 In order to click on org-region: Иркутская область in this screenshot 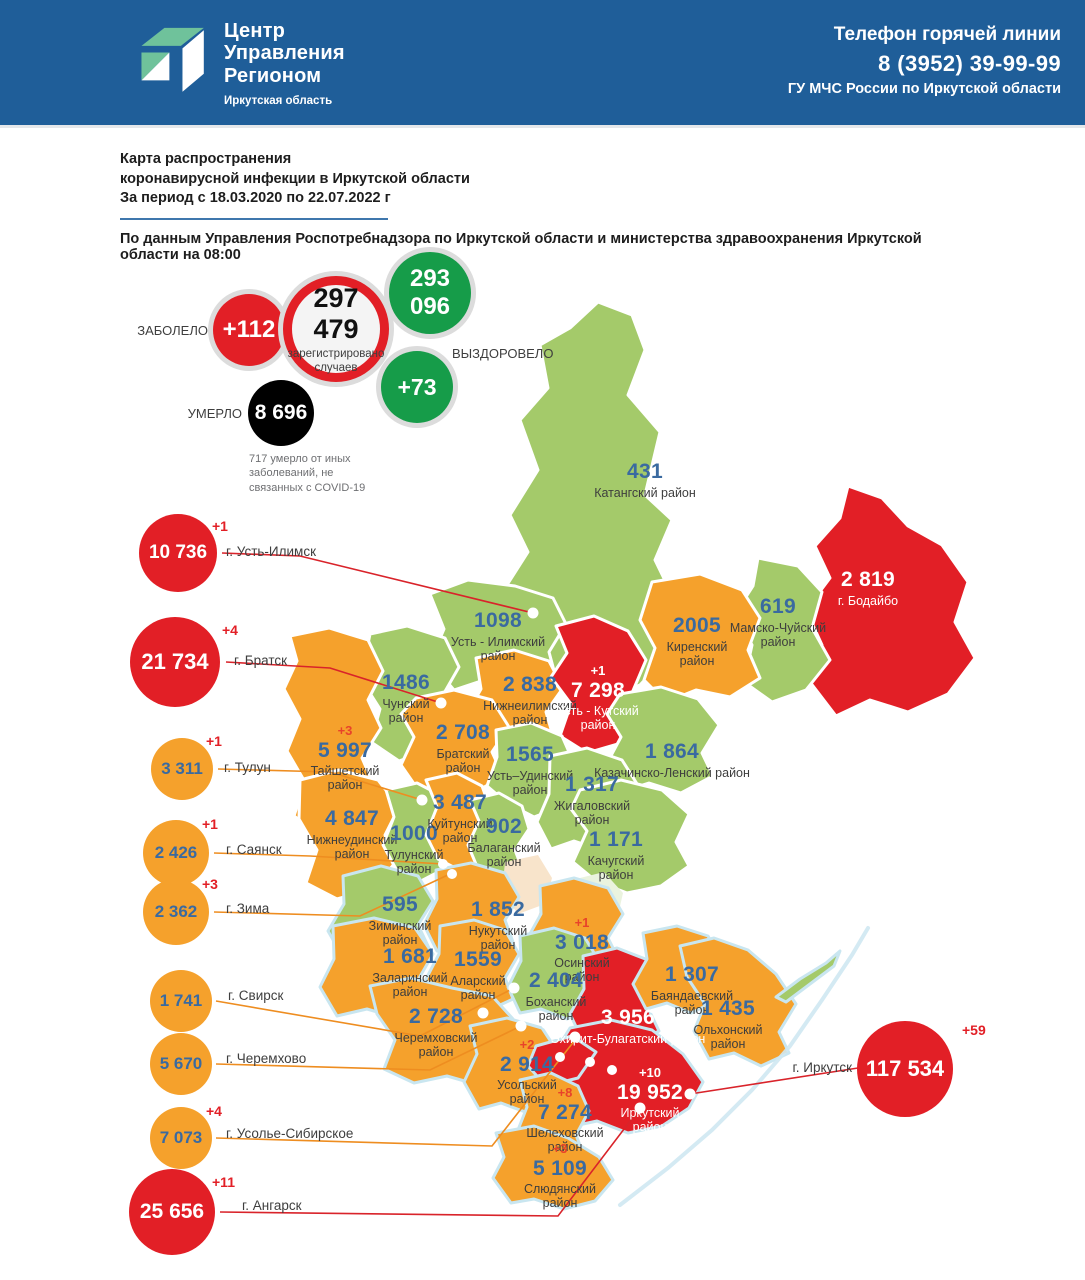, I will do `click(278, 101)`.